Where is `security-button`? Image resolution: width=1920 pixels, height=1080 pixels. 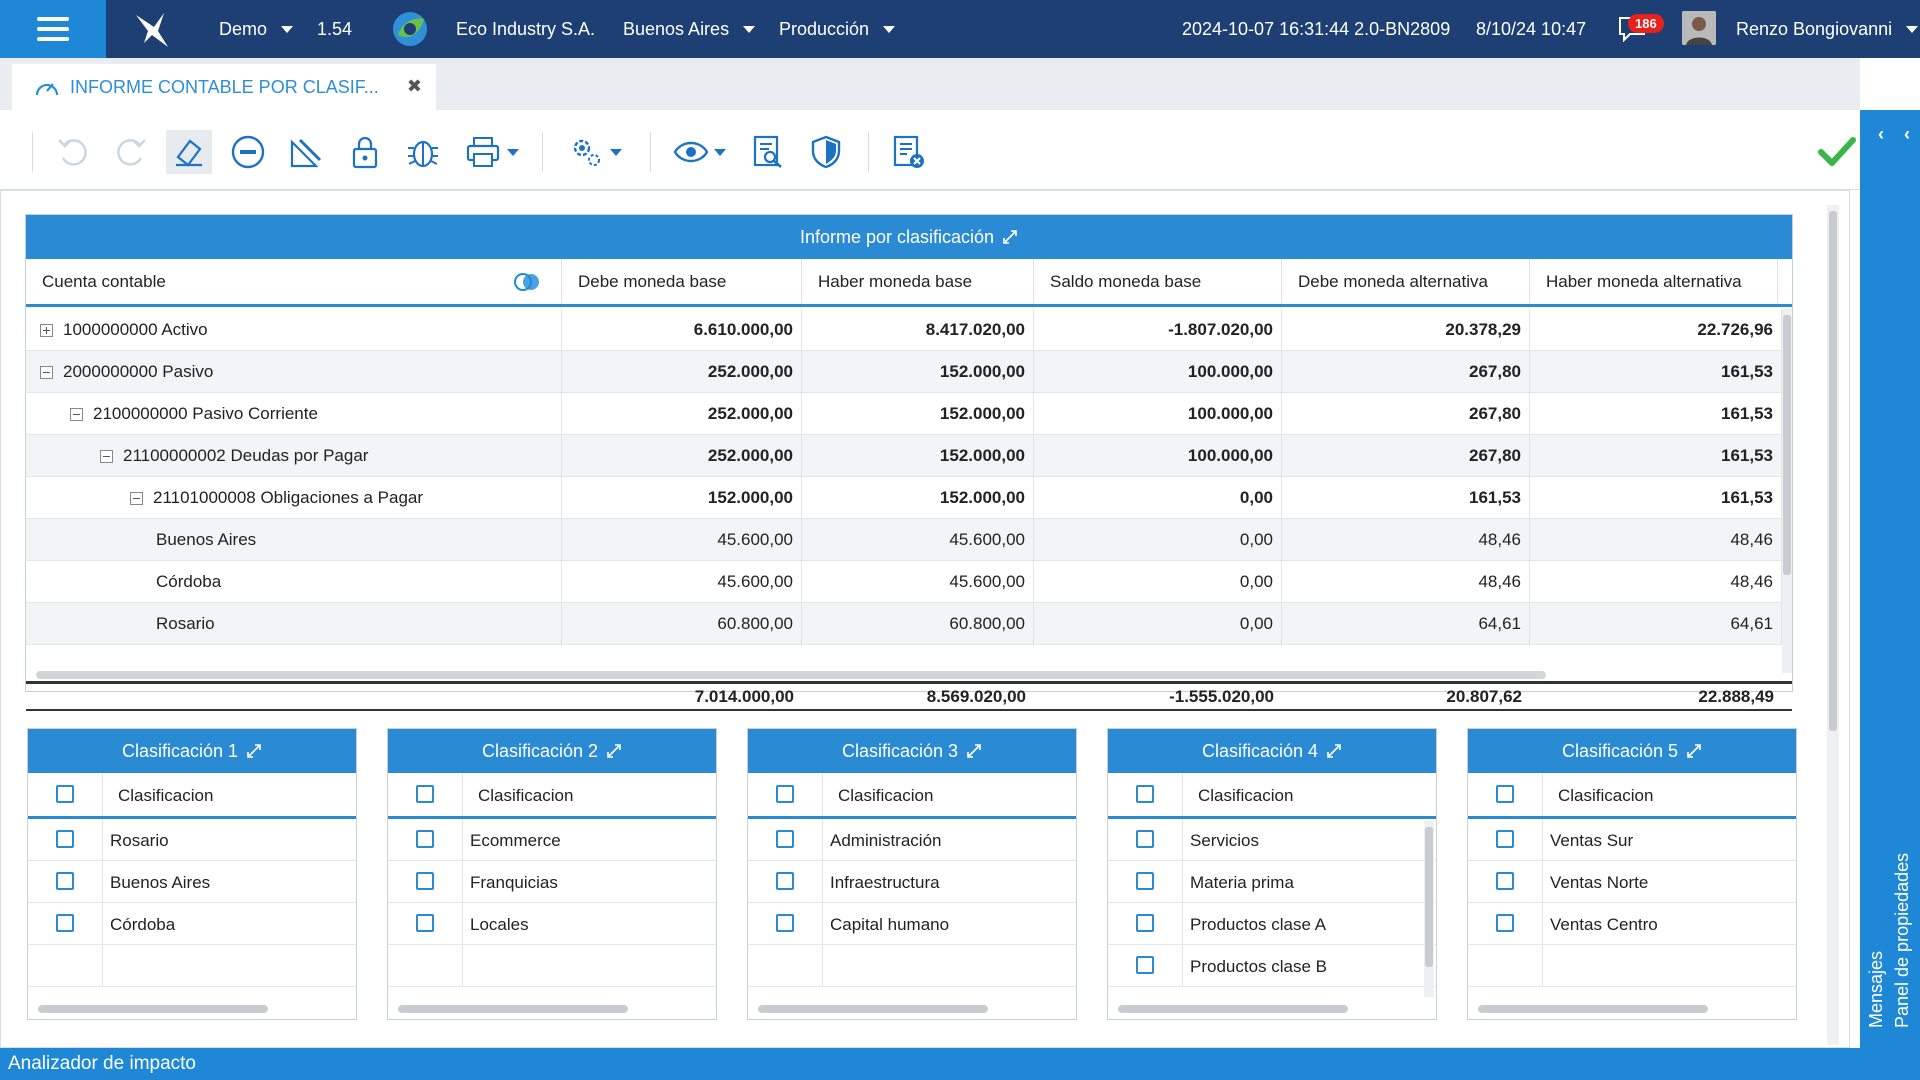
security-button is located at coordinates (826, 152).